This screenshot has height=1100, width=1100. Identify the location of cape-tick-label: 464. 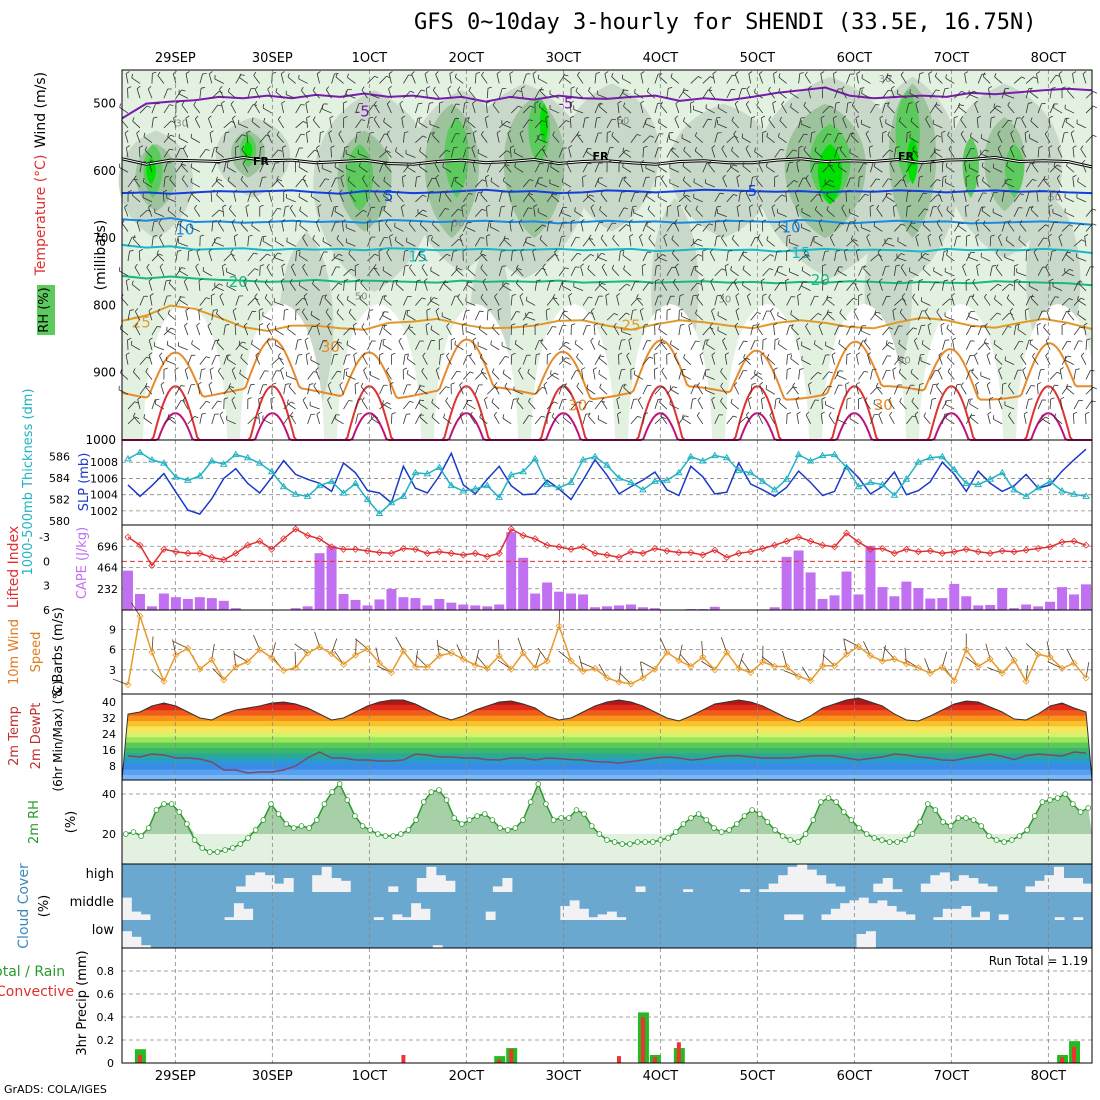
(107, 568).